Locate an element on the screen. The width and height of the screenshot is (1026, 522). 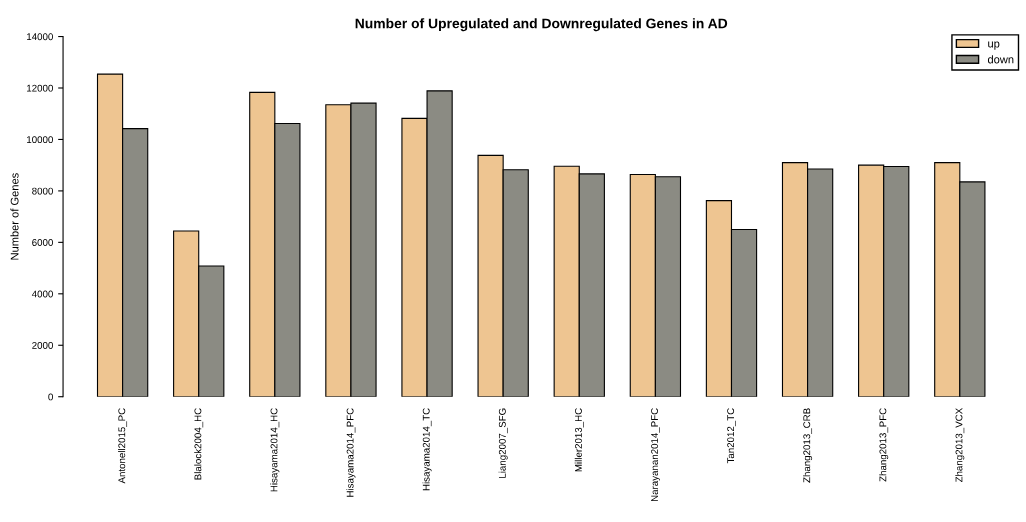
y-tick-label: 4000 is located at coordinates (42, 294).